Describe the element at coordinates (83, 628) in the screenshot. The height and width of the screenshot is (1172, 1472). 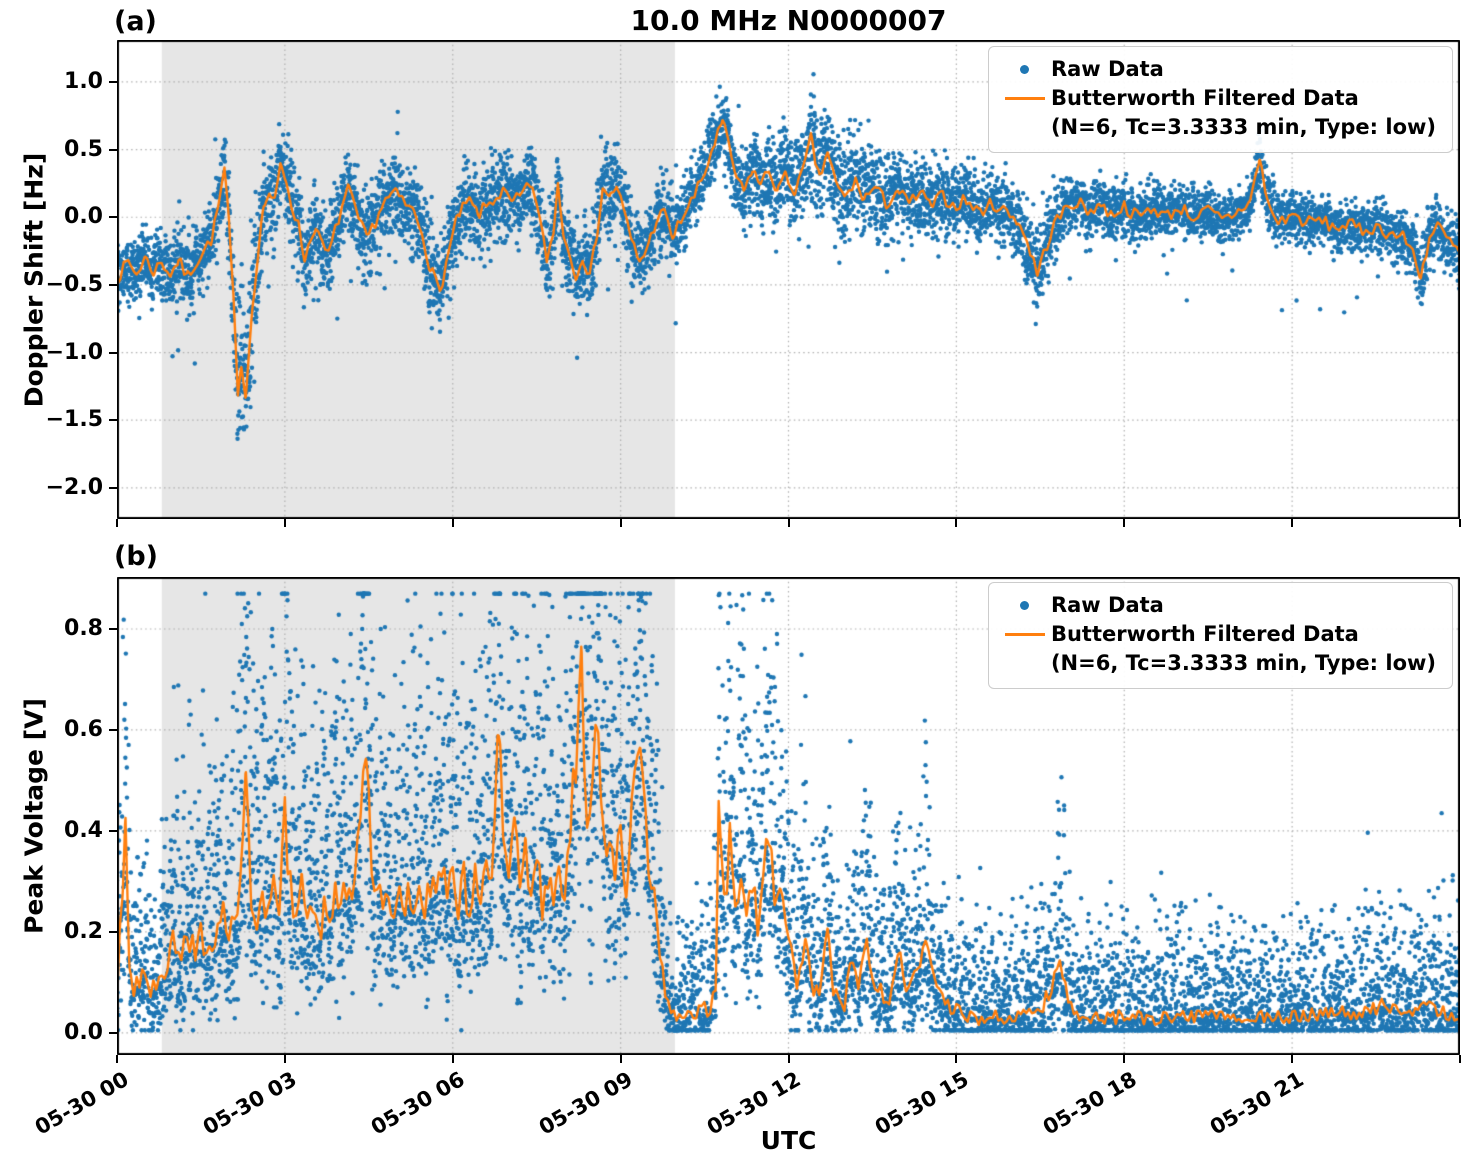
I see `y-tick-label: 0.8` at that location.